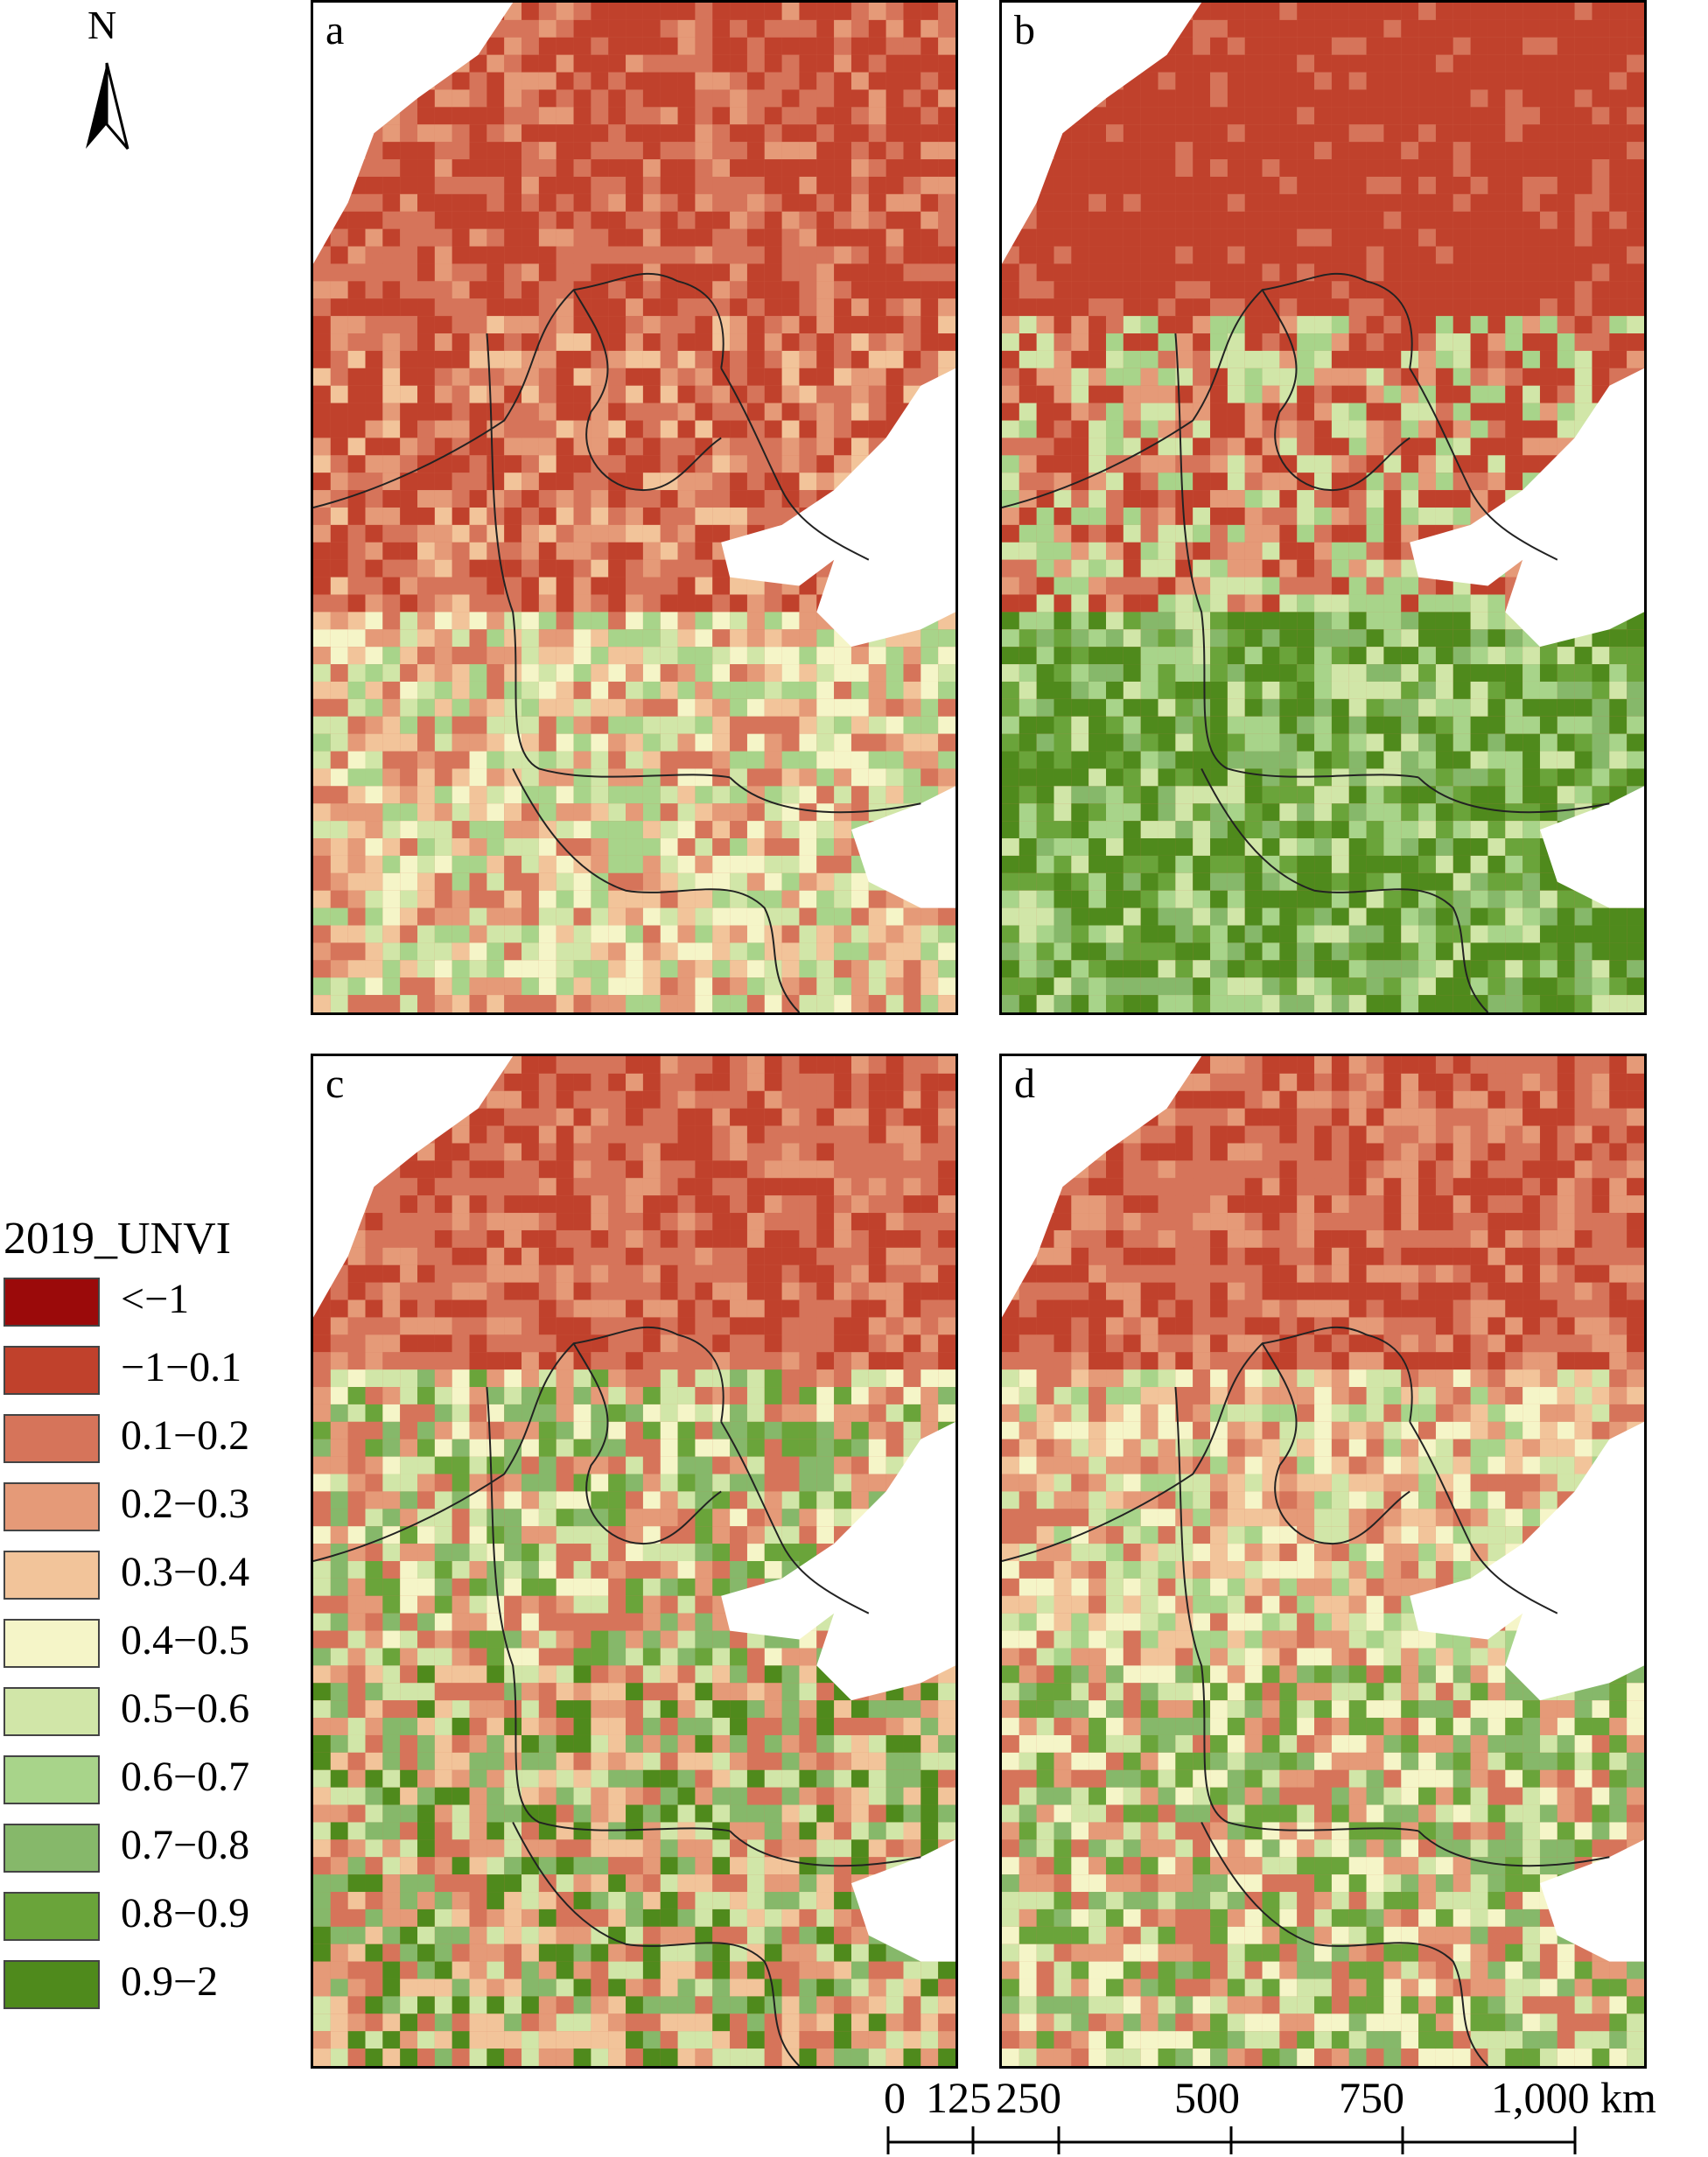 The width and height of the screenshot is (1708, 2157). What do you see at coordinates (895, 2097) in the screenshot?
I see `scale-label-0: 0` at bounding box center [895, 2097].